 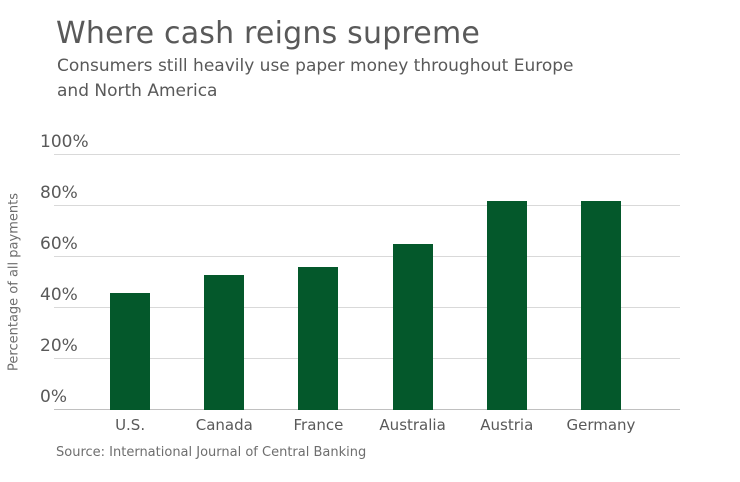 What do you see at coordinates (268, 33) in the screenshot?
I see `chart-title: Where cash reigns supreme` at bounding box center [268, 33].